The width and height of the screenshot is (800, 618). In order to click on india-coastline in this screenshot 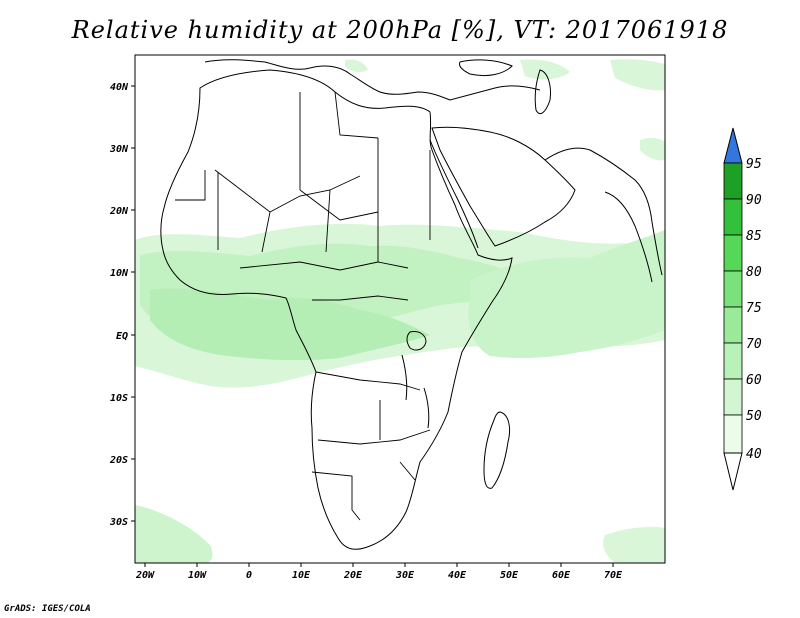, I will do `click(628, 237)`.